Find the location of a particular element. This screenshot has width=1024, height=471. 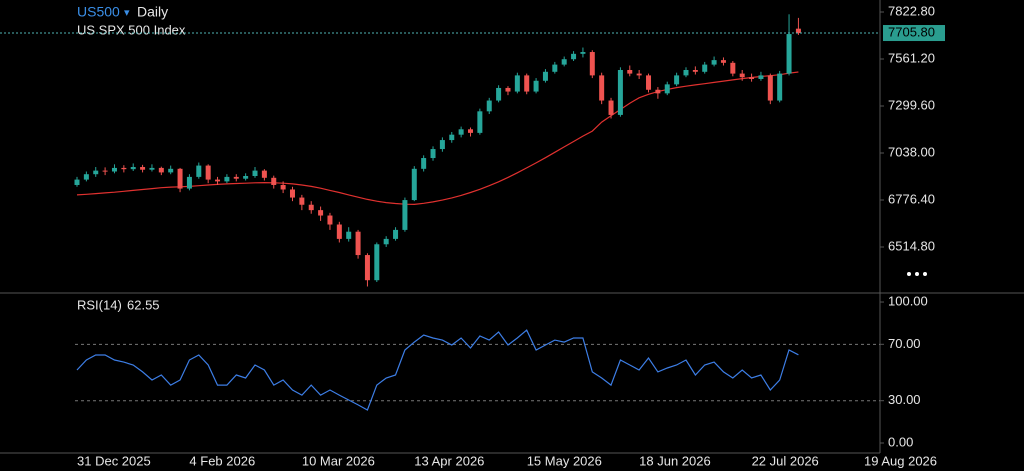

interval: Daily is located at coordinates (152, 12).